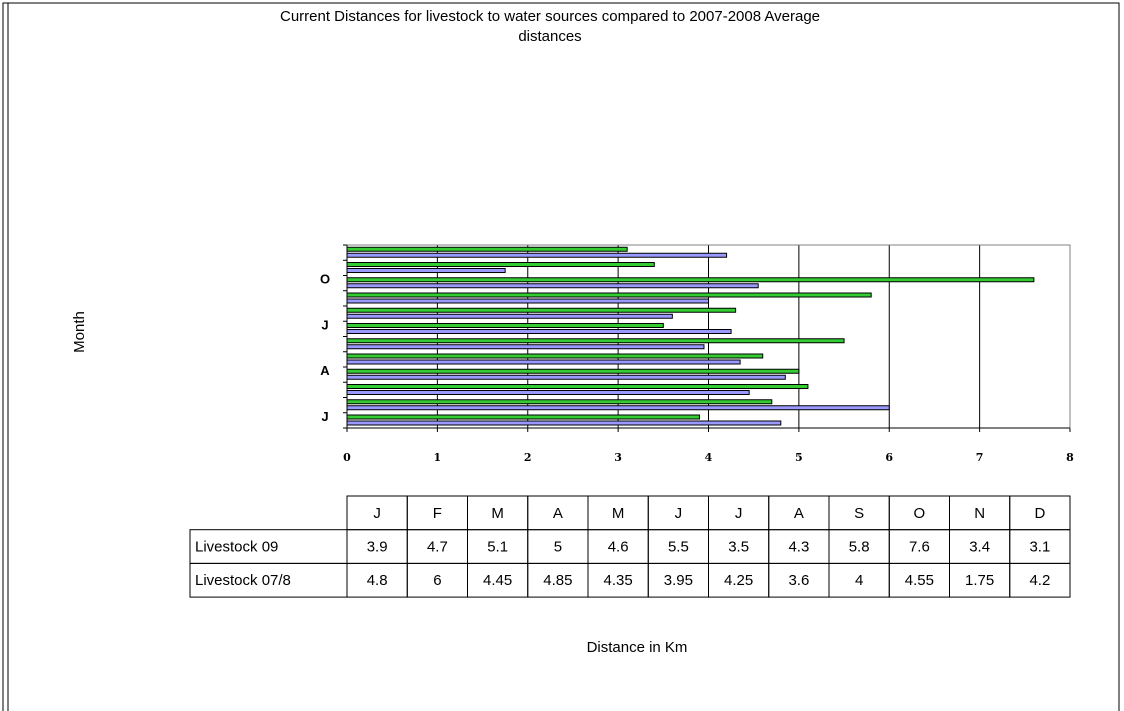 The width and height of the screenshot is (1124, 711). What do you see at coordinates (637, 647) in the screenshot?
I see `x-axis-label: Distance in Km` at bounding box center [637, 647].